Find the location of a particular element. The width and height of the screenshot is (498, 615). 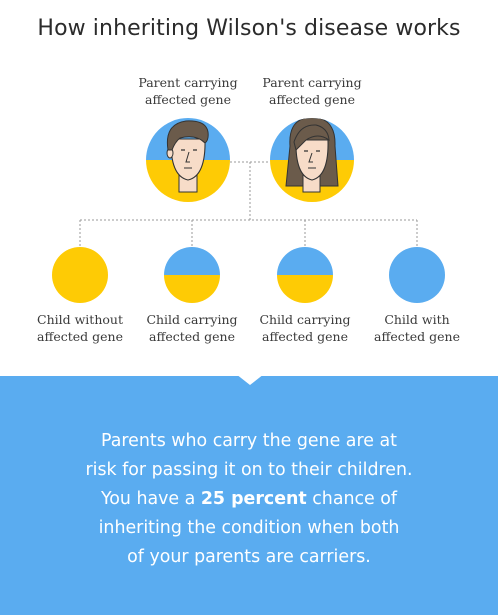

child-with-gene-circle is located at coordinates (417, 275).